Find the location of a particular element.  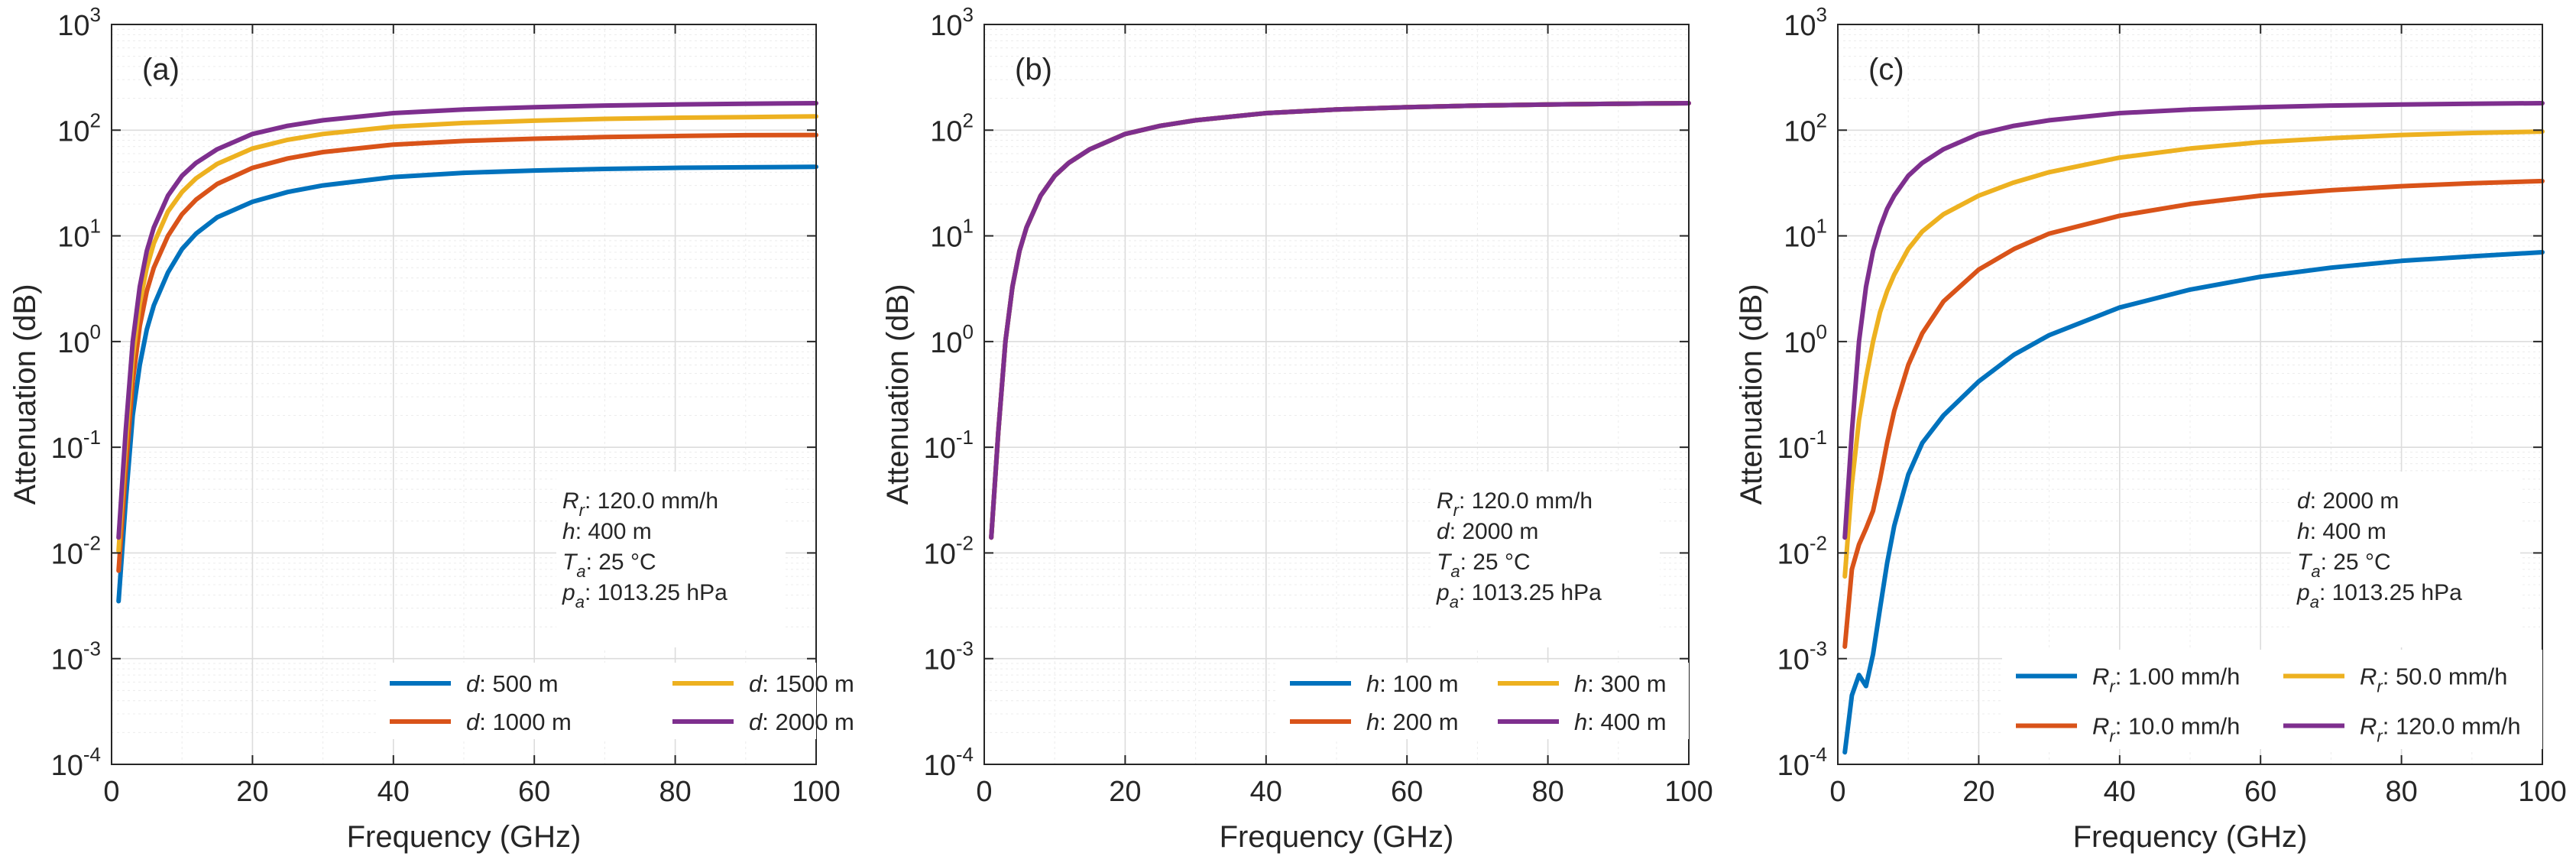

legend-label: h: 200 m is located at coordinates (1412, 722).